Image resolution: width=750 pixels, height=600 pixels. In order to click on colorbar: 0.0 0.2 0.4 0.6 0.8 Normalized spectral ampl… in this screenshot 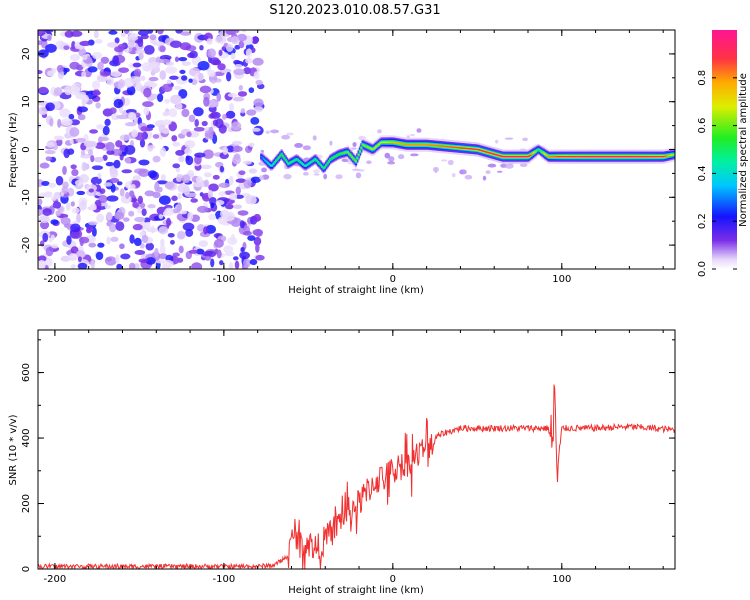, I will do `click(723, 153)`.